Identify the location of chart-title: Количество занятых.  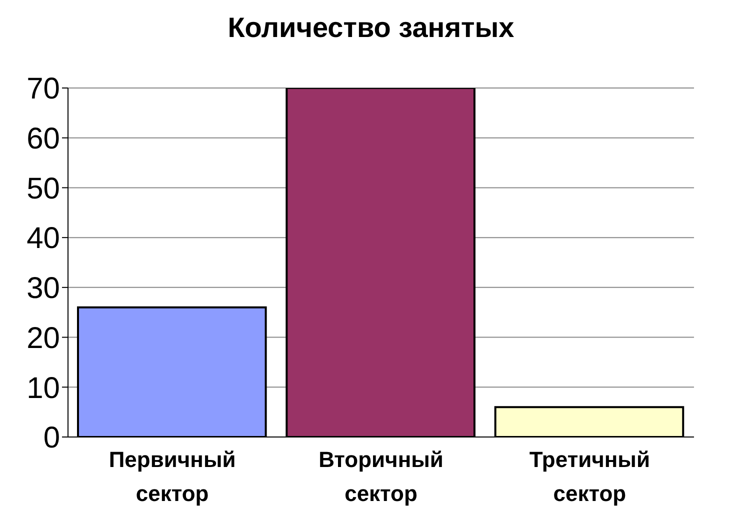
(371, 28).